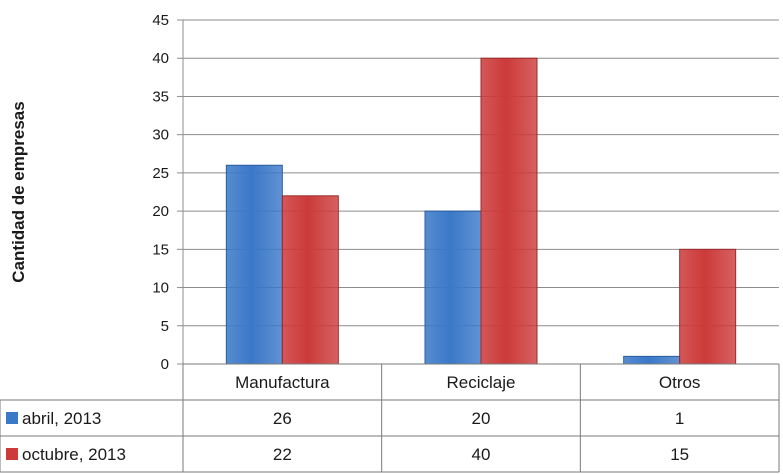 The width and height of the screenshot is (783, 474). Describe the element at coordinates (160, 135) in the screenshot. I see `y-tick-label: 30` at that location.